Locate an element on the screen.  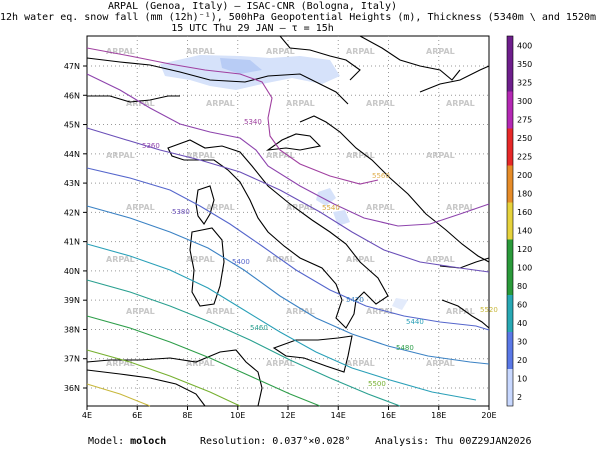
lon-tick-label: 4E is located at coordinates (87, 415).